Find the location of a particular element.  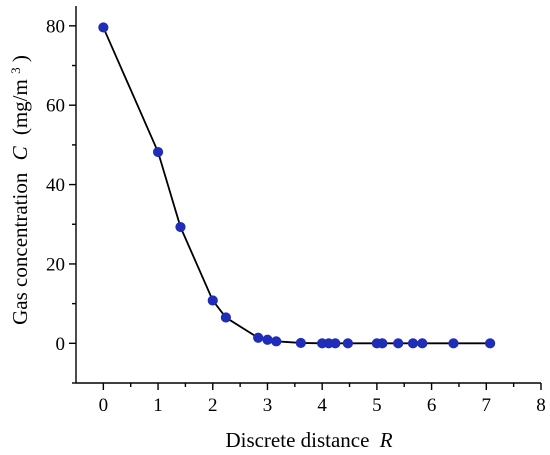

x-tick-label: 8 is located at coordinates (541, 405).